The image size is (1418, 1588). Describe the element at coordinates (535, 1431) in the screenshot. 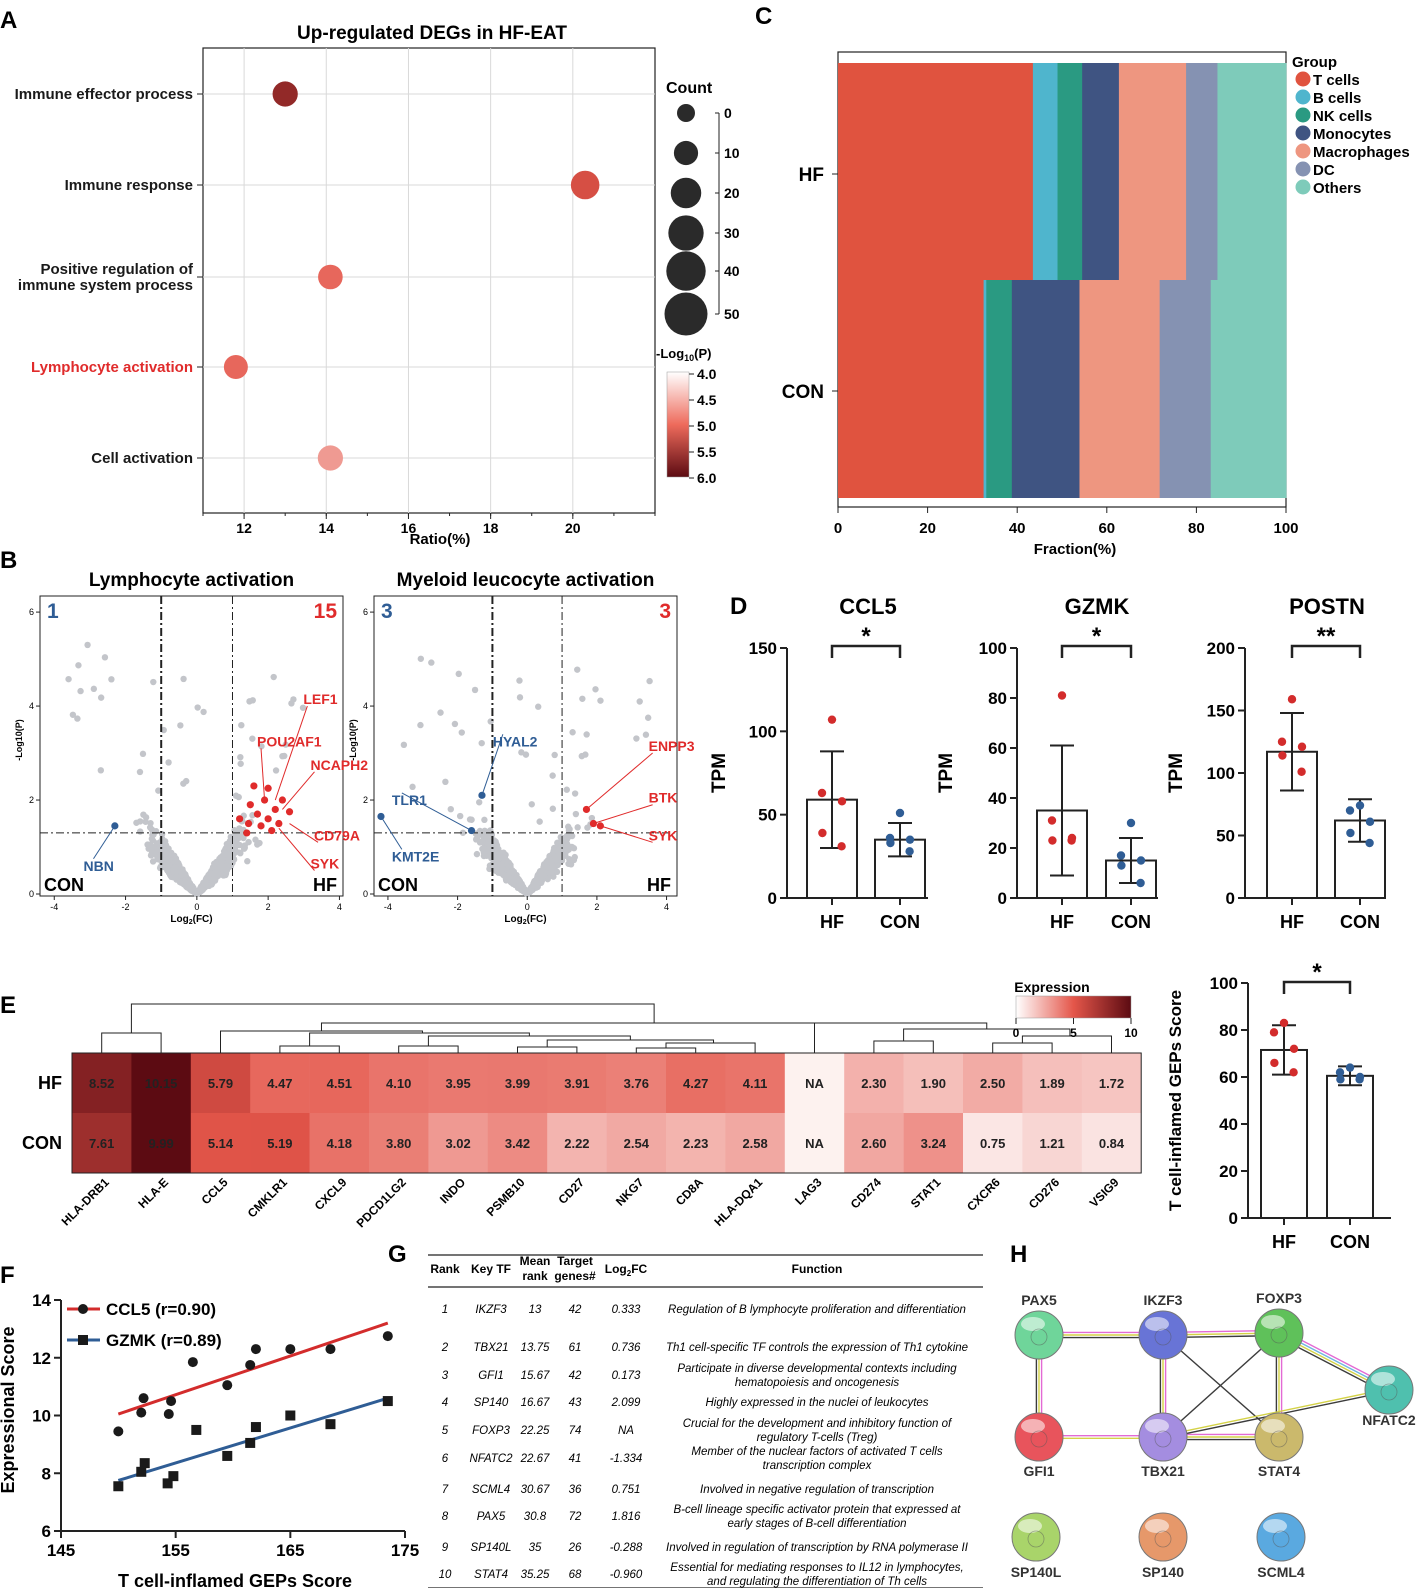

I see `cell-mean-rank: 22.25` at that location.